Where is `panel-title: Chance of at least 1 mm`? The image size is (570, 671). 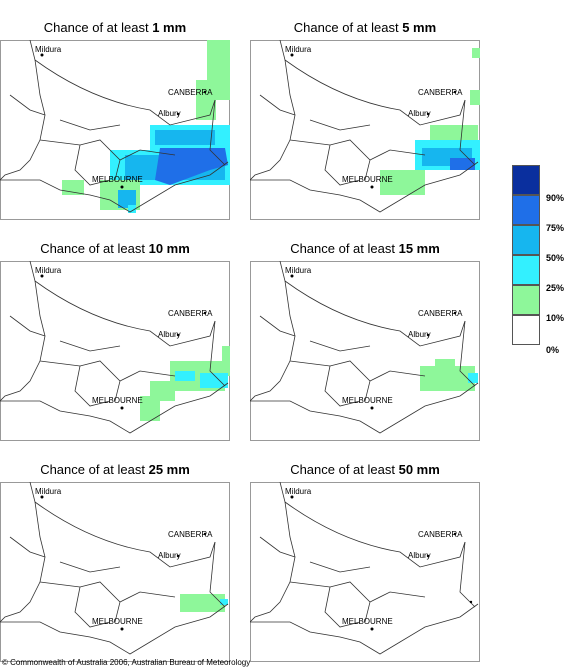
panel-title: Chance of at least 1 mm is located at coordinates (115, 27).